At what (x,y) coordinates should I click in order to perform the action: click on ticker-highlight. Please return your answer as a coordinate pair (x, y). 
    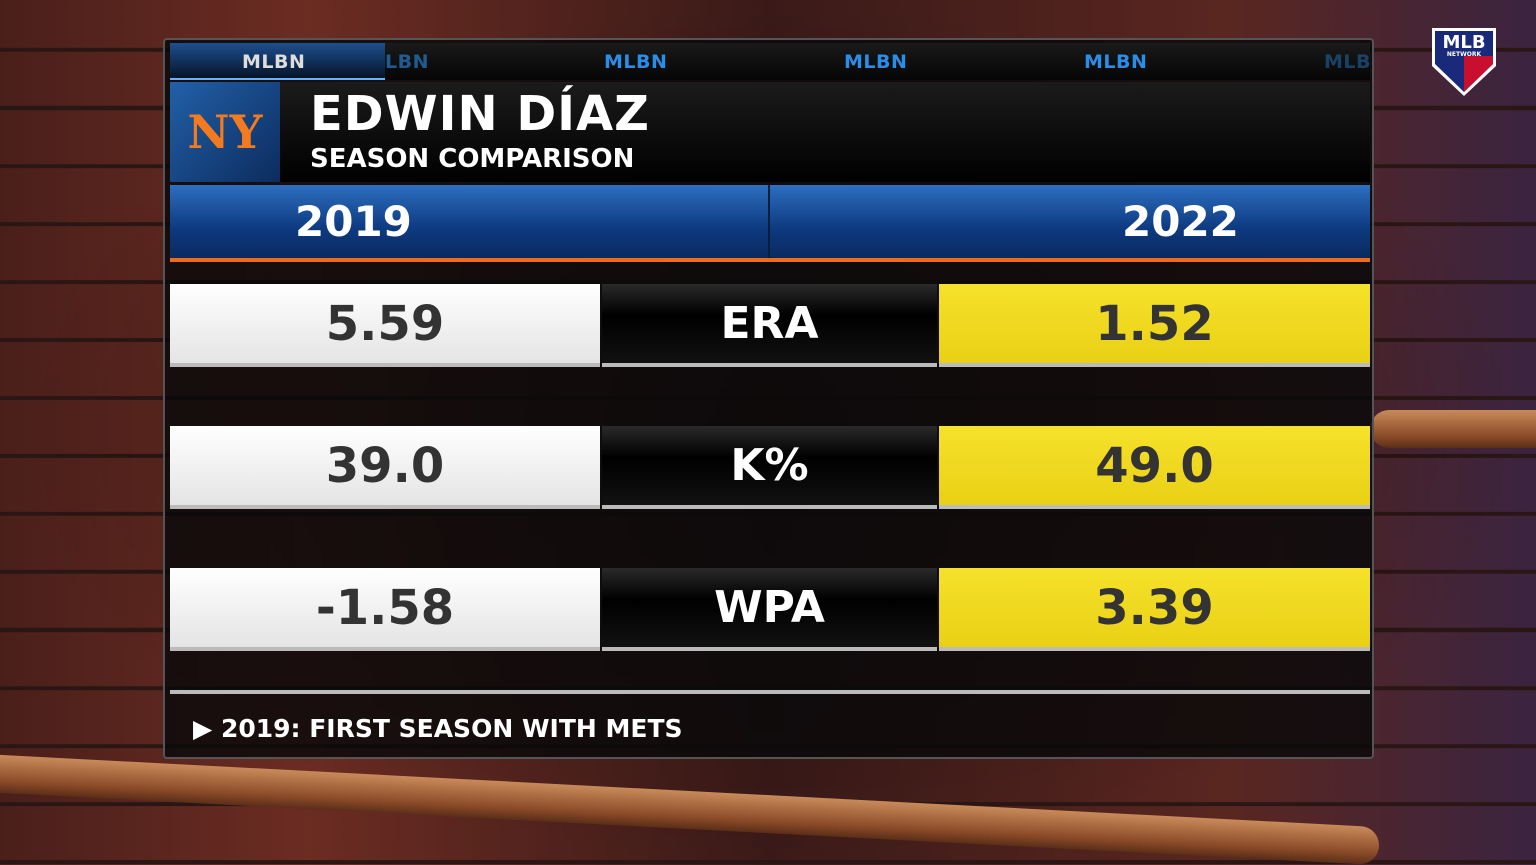
    Looking at the image, I should click on (277, 61).